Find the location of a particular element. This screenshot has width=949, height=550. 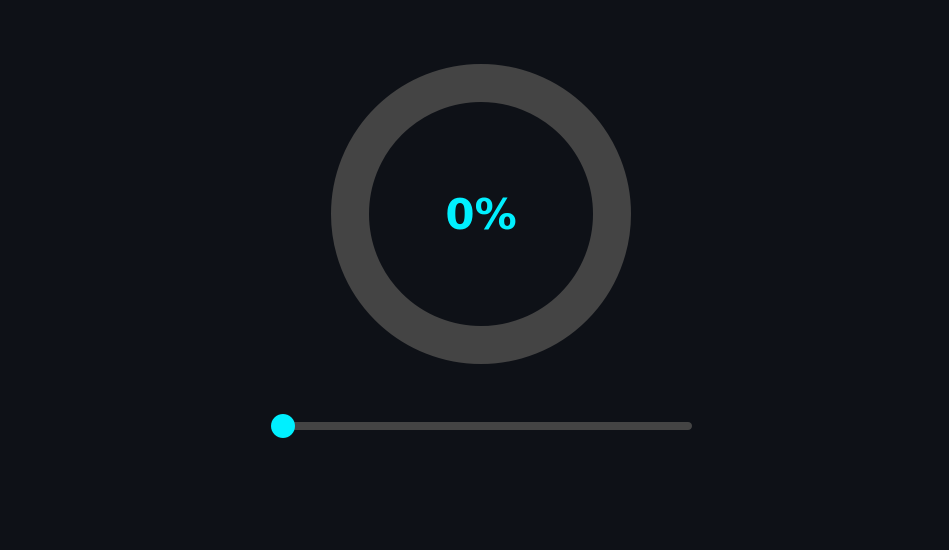

progress-slider is located at coordinates (481, 426).